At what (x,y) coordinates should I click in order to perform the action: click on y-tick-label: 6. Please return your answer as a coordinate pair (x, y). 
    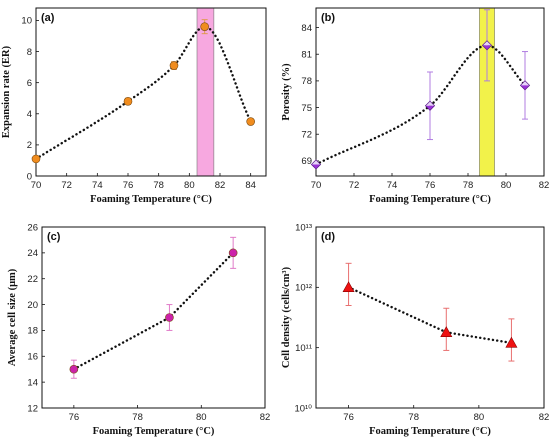
    Looking at the image, I should click on (29, 83).